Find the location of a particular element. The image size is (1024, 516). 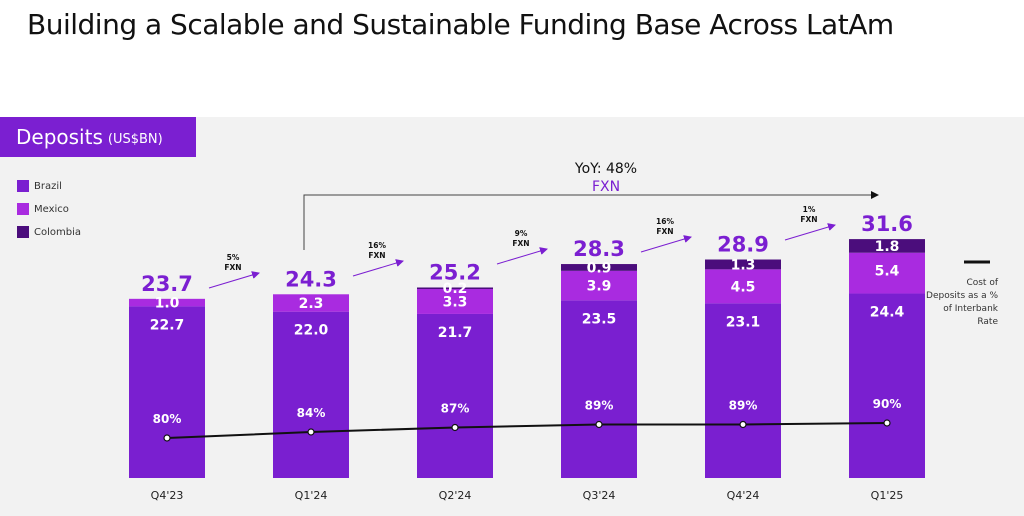

legend-mexico: Mexico is located at coordinates (43, 209).